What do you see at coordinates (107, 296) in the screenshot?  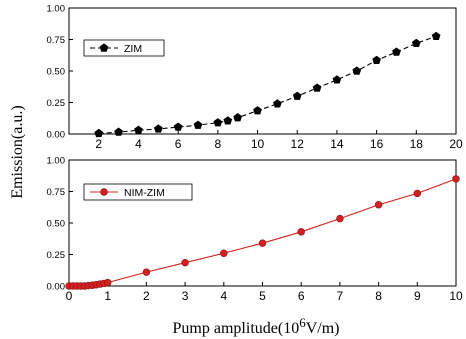 I see `x-tick-label: 1` at bounding box center [107, 296].